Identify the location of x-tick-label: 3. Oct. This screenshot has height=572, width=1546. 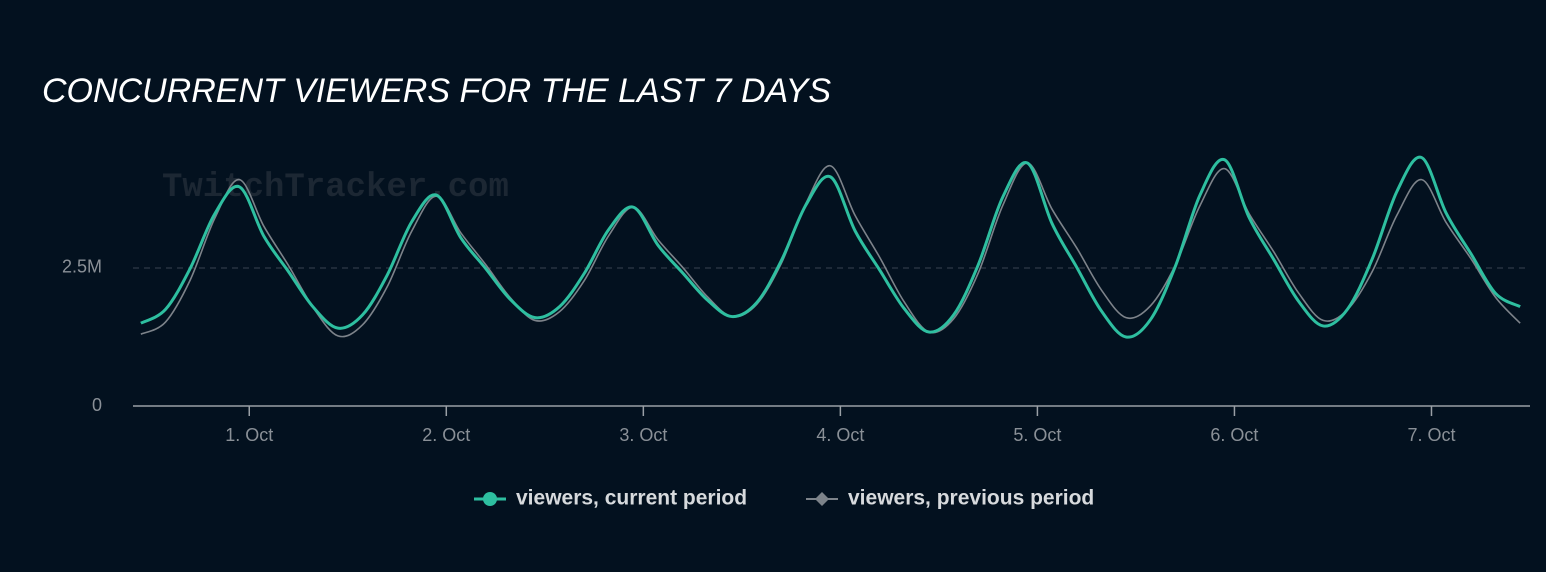
(643, 435).